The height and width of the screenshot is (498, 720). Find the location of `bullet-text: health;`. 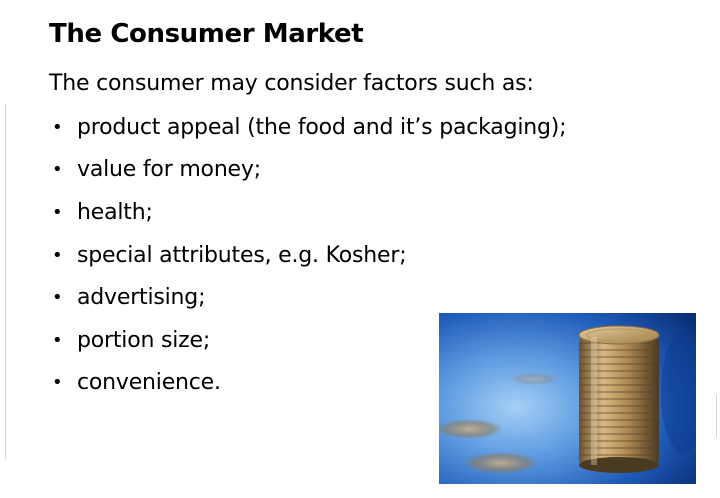

bullet-text: health; is located at coordinates (115, 212).